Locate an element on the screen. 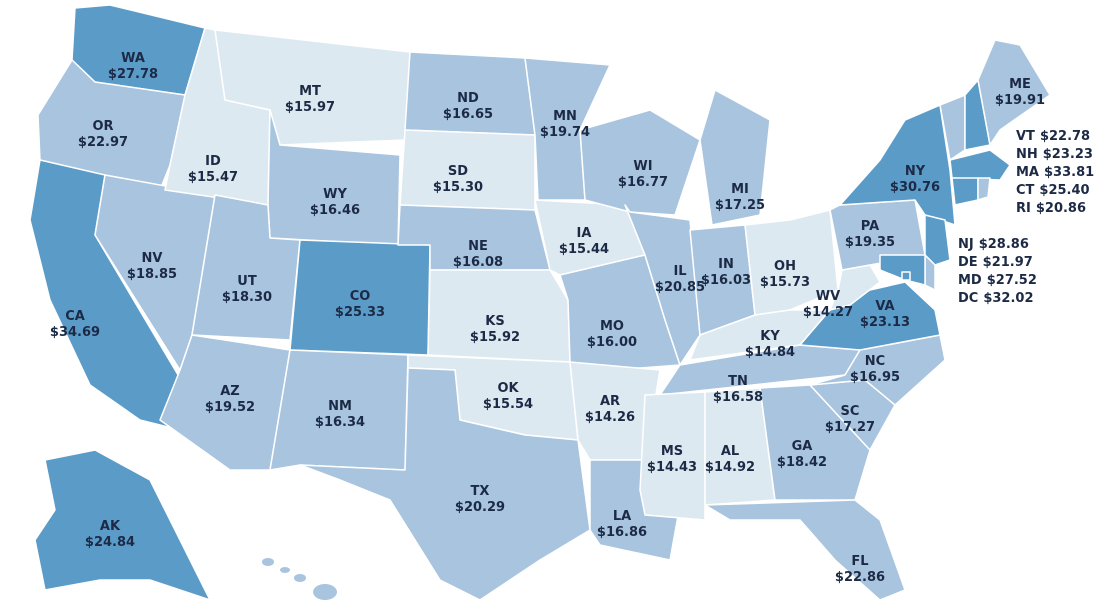 The width and height of the screenshot is (1116, 600). state-label: CT $25.40 is located at coordinates (1053, 190).